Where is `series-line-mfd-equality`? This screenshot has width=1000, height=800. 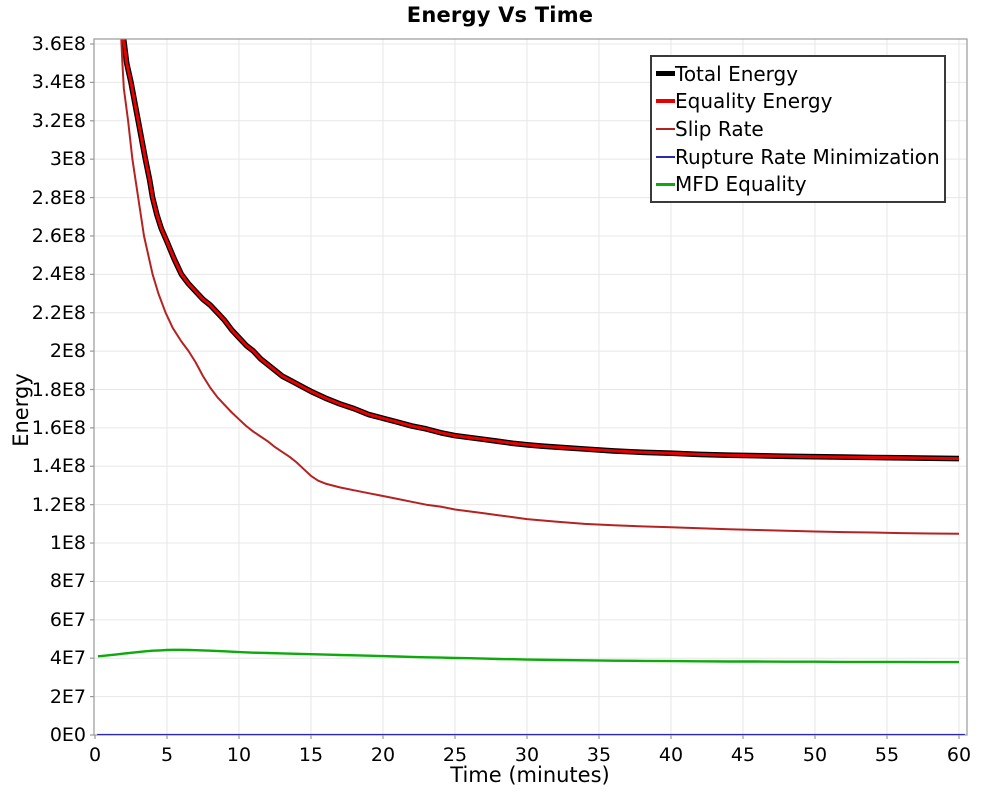 series-line-mfd-equality is located at coordinates (528, 656).